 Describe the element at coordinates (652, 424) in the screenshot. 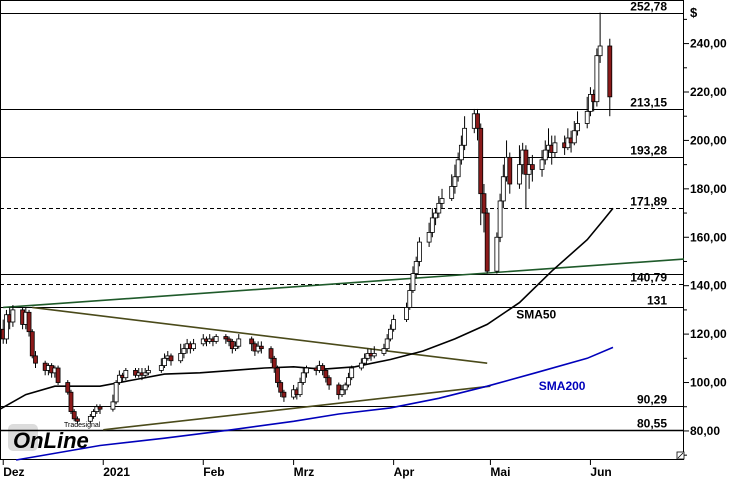

I see `level-label: 80,55` at that location.